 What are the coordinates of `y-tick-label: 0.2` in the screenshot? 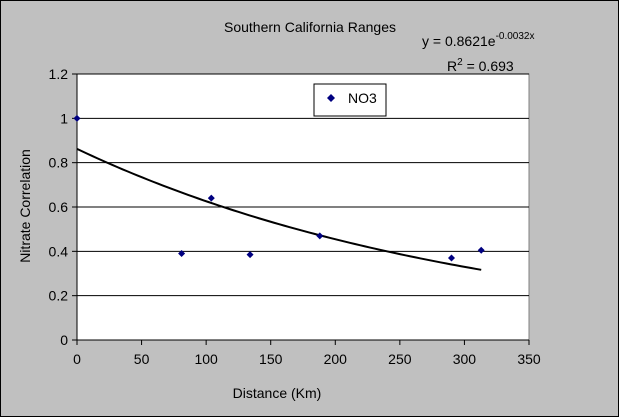 It's located at (59, 296).